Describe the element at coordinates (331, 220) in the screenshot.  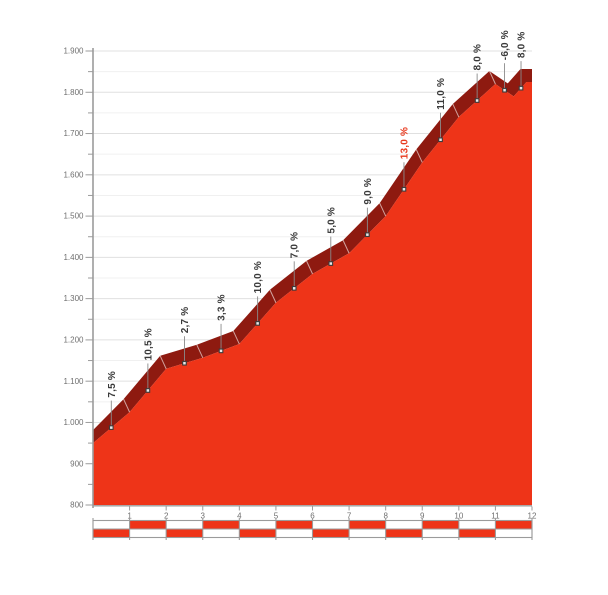
I see `gradient-label: 5,0 %` at that location.